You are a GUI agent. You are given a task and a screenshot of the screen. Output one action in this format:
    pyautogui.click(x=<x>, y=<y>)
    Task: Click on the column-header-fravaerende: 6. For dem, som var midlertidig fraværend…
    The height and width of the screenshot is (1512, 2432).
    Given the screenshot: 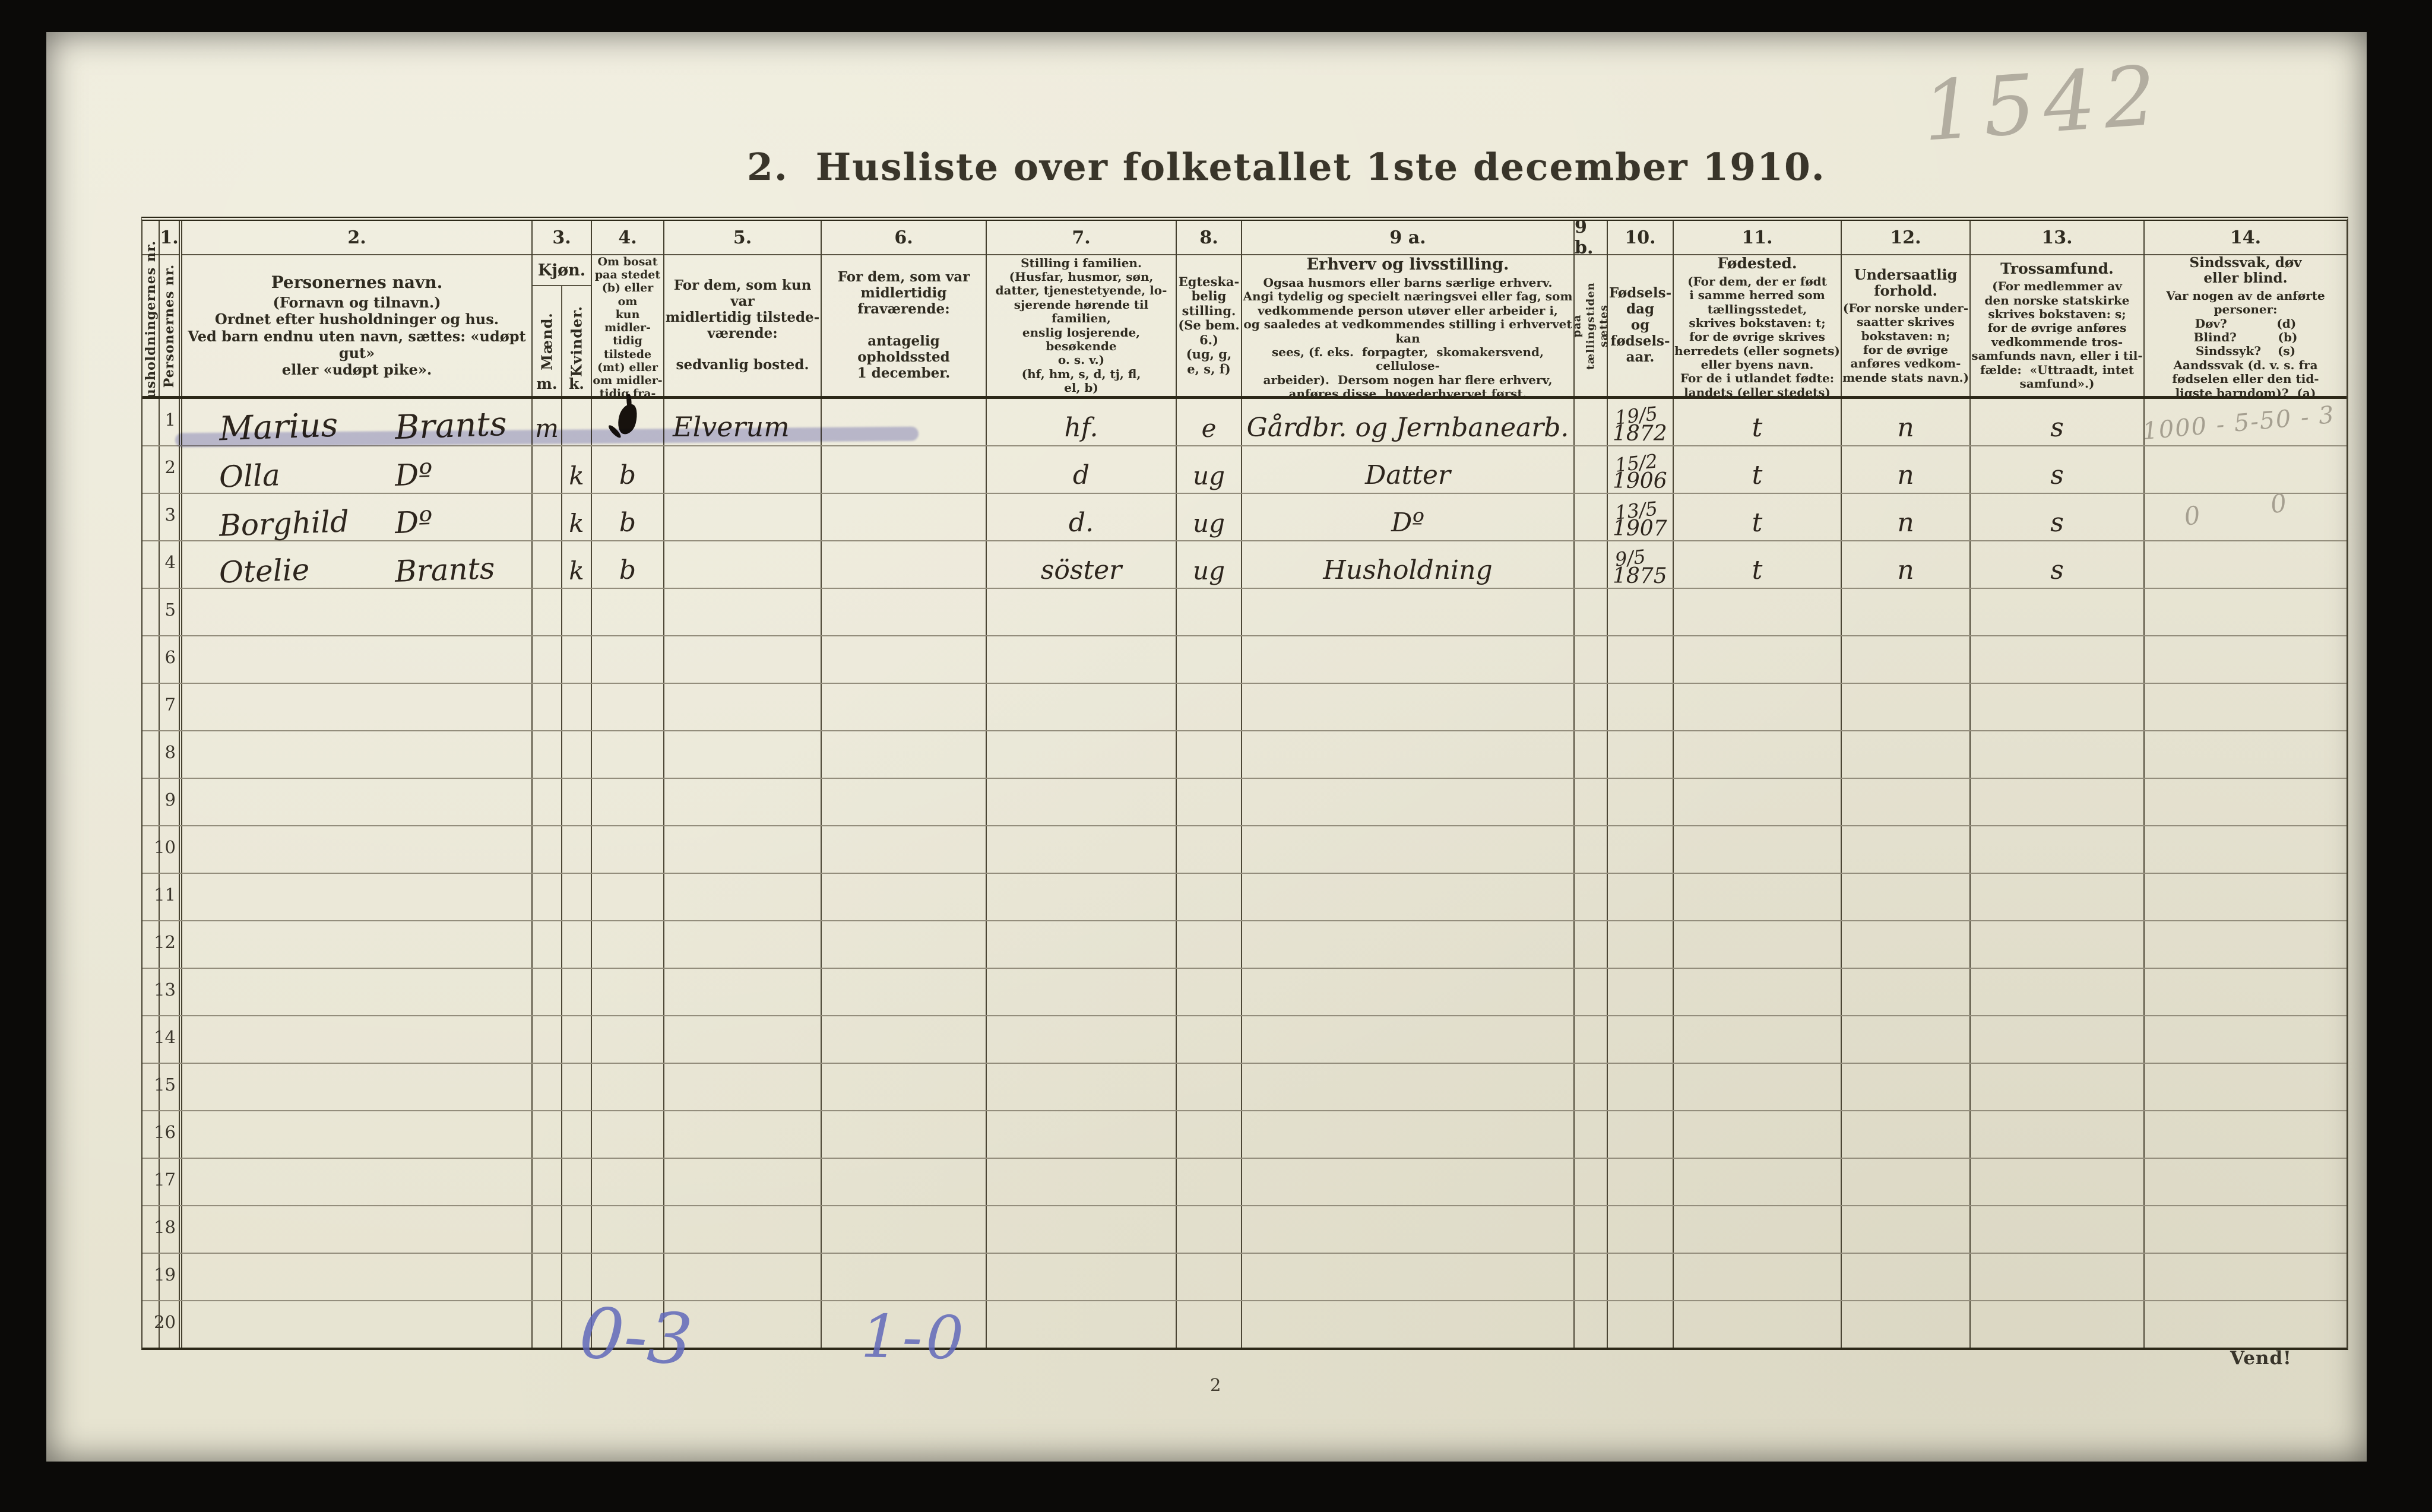 What is the action you would take?
    pyautogui.click(x=904, y=309)
    